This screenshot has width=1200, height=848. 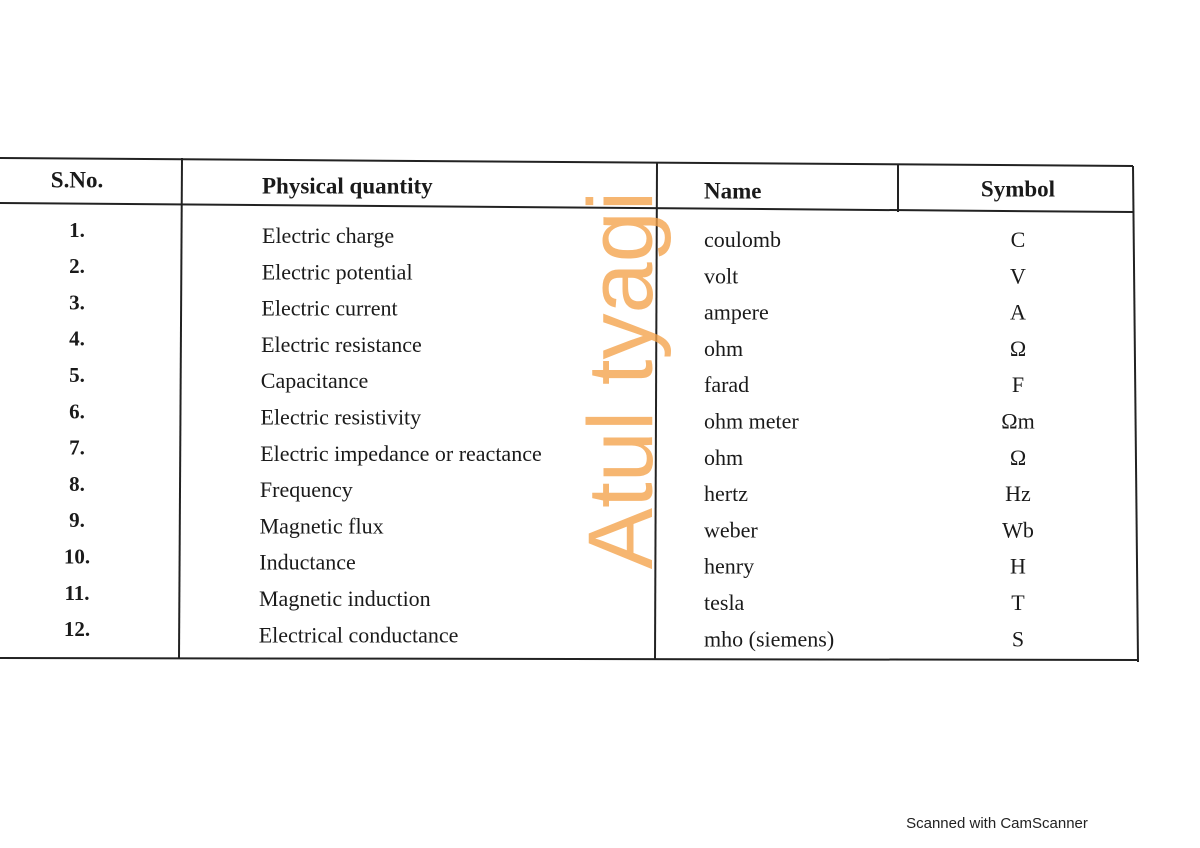 What do you see at coordinates (567, 162) in the screenshot?
I see `table-top-rule` at bounding box center [567, 162].